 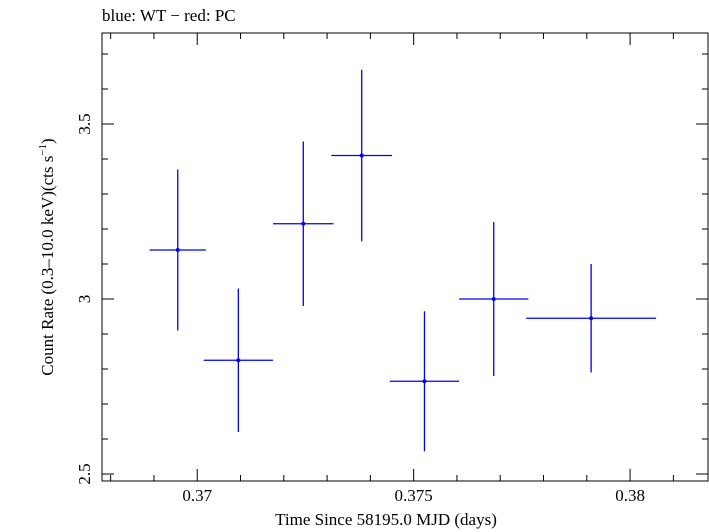 What do you see at coordinates (47, 266) in the screenshot?
I see `y-axis-label-main: Count Rate (0.3–10.0 keV)(cts s` at bounding box center [47, 266].